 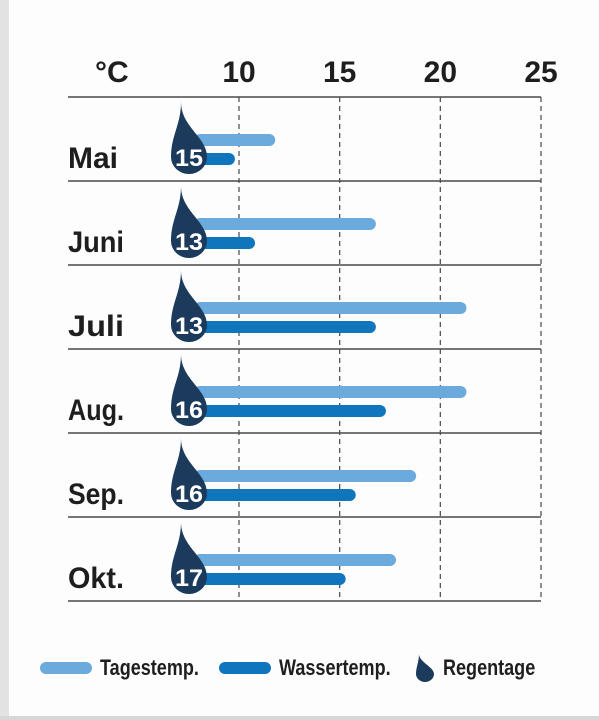 I want to click on raindrop-marker-Okt., so click(x=189, y=558).